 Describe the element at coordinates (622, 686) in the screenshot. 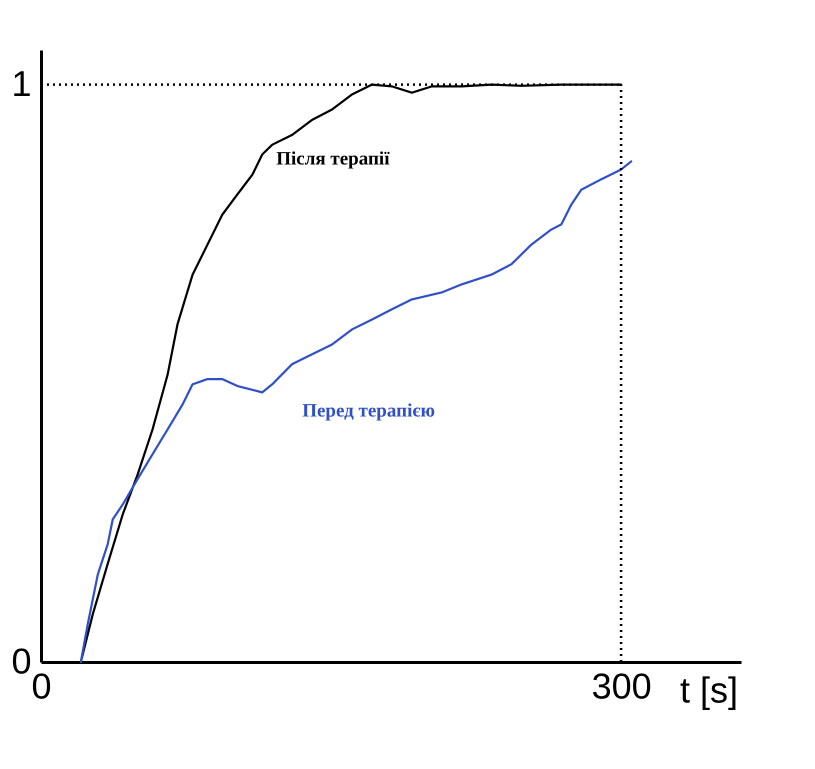

I see `x-tick-label: 300` at that location.